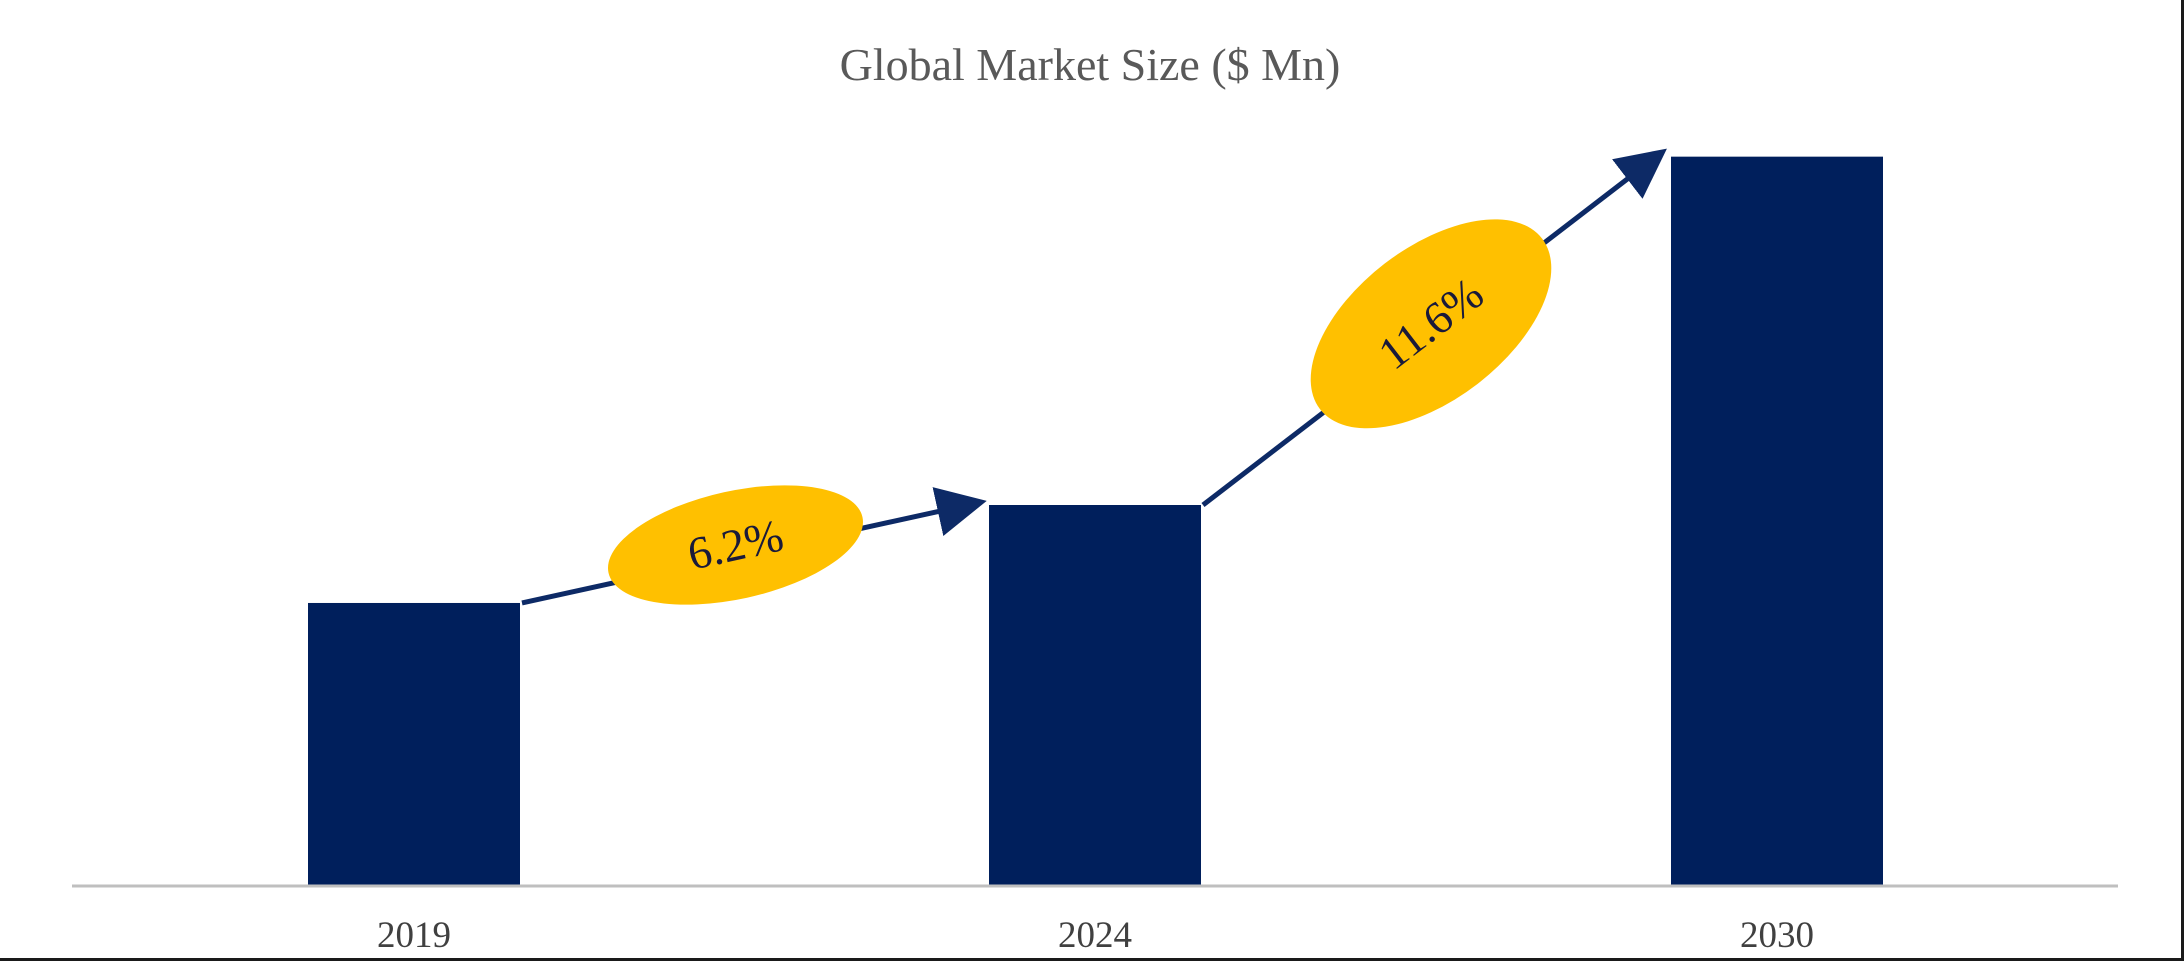 This screenshot has width=2184, height=961. What do you see at coordinates (414, 935) in the screenshot?
I see `x-tick-label: 2019` at bounding box center [414, 935].